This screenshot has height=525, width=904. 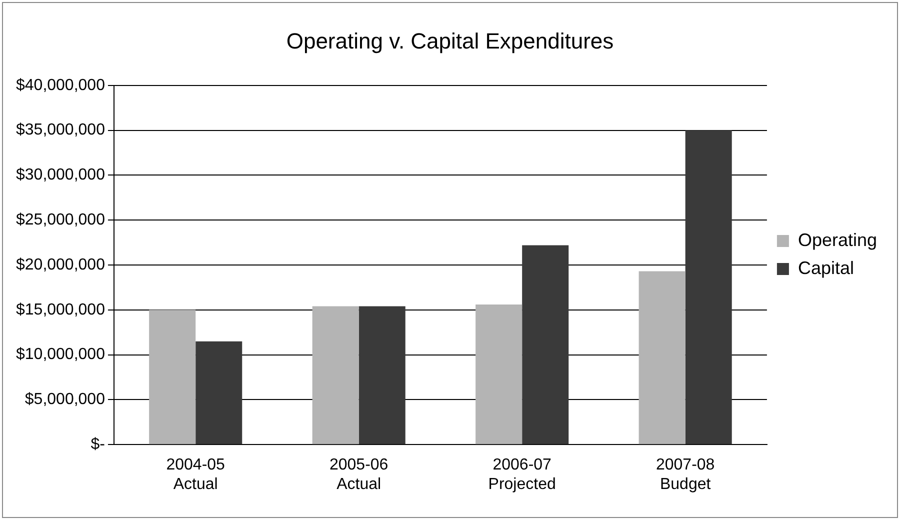 I want to click on chart-title: Operating v. Capital Expenditures, so click(x=450, y=41).